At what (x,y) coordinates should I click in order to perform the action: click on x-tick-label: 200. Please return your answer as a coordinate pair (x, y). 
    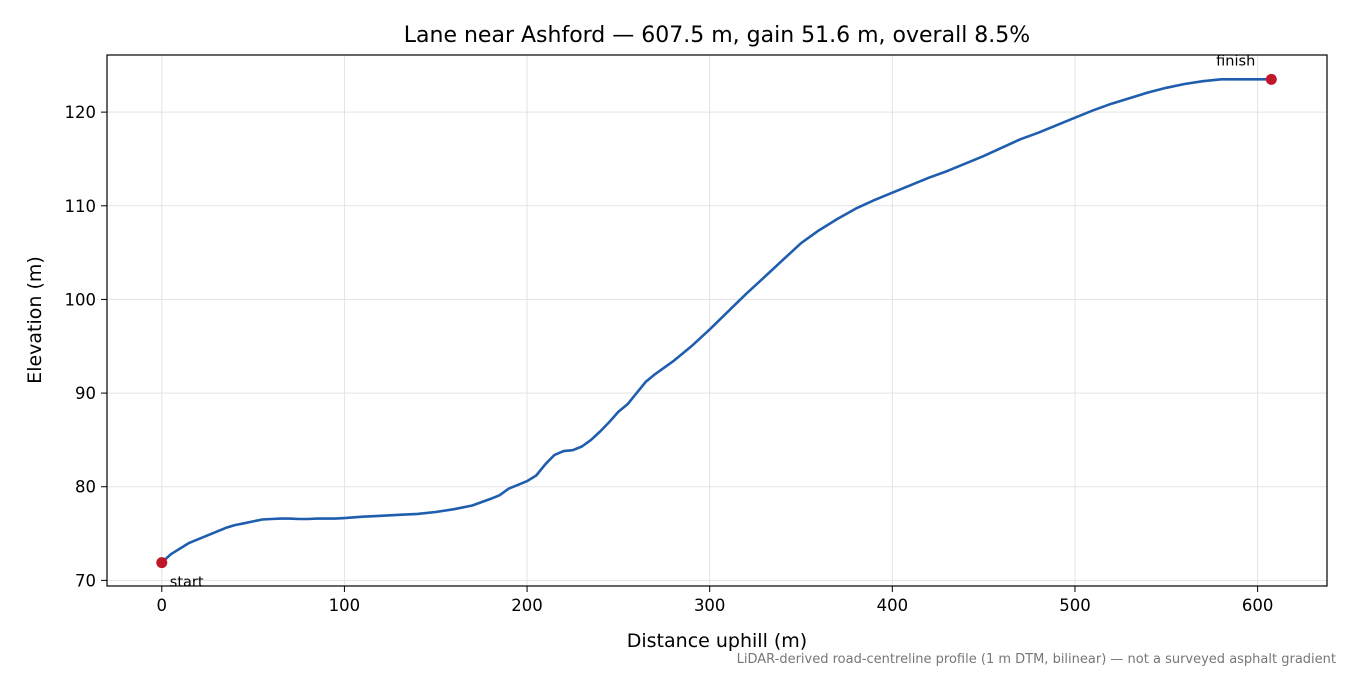
    Looking at the image, I should click on (527, 605).